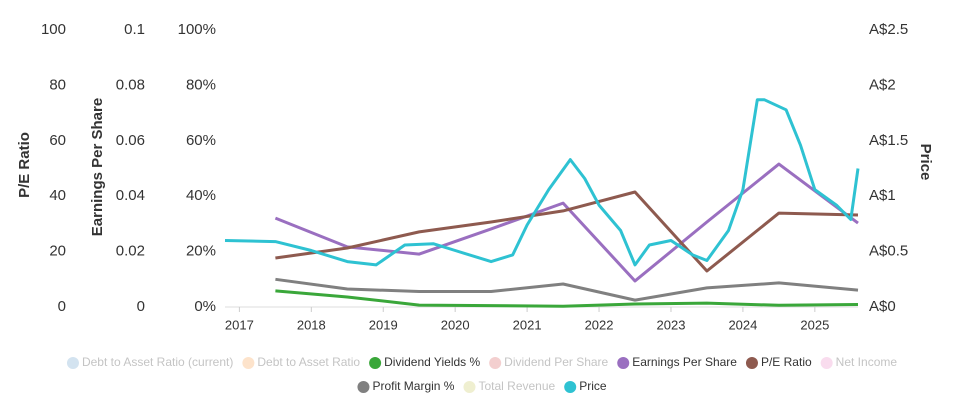 Image resolution: width=963 pixels, height=400 pixels. Describe the element at coordinates (786, 362) in the screenshot. I see `legend-label: P/E Ratio` at that location.